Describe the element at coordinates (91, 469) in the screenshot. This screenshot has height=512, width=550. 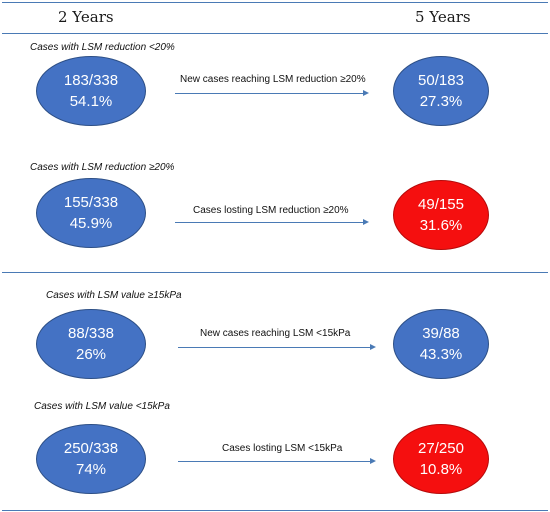
I see `node-percent: 74%` at that location.